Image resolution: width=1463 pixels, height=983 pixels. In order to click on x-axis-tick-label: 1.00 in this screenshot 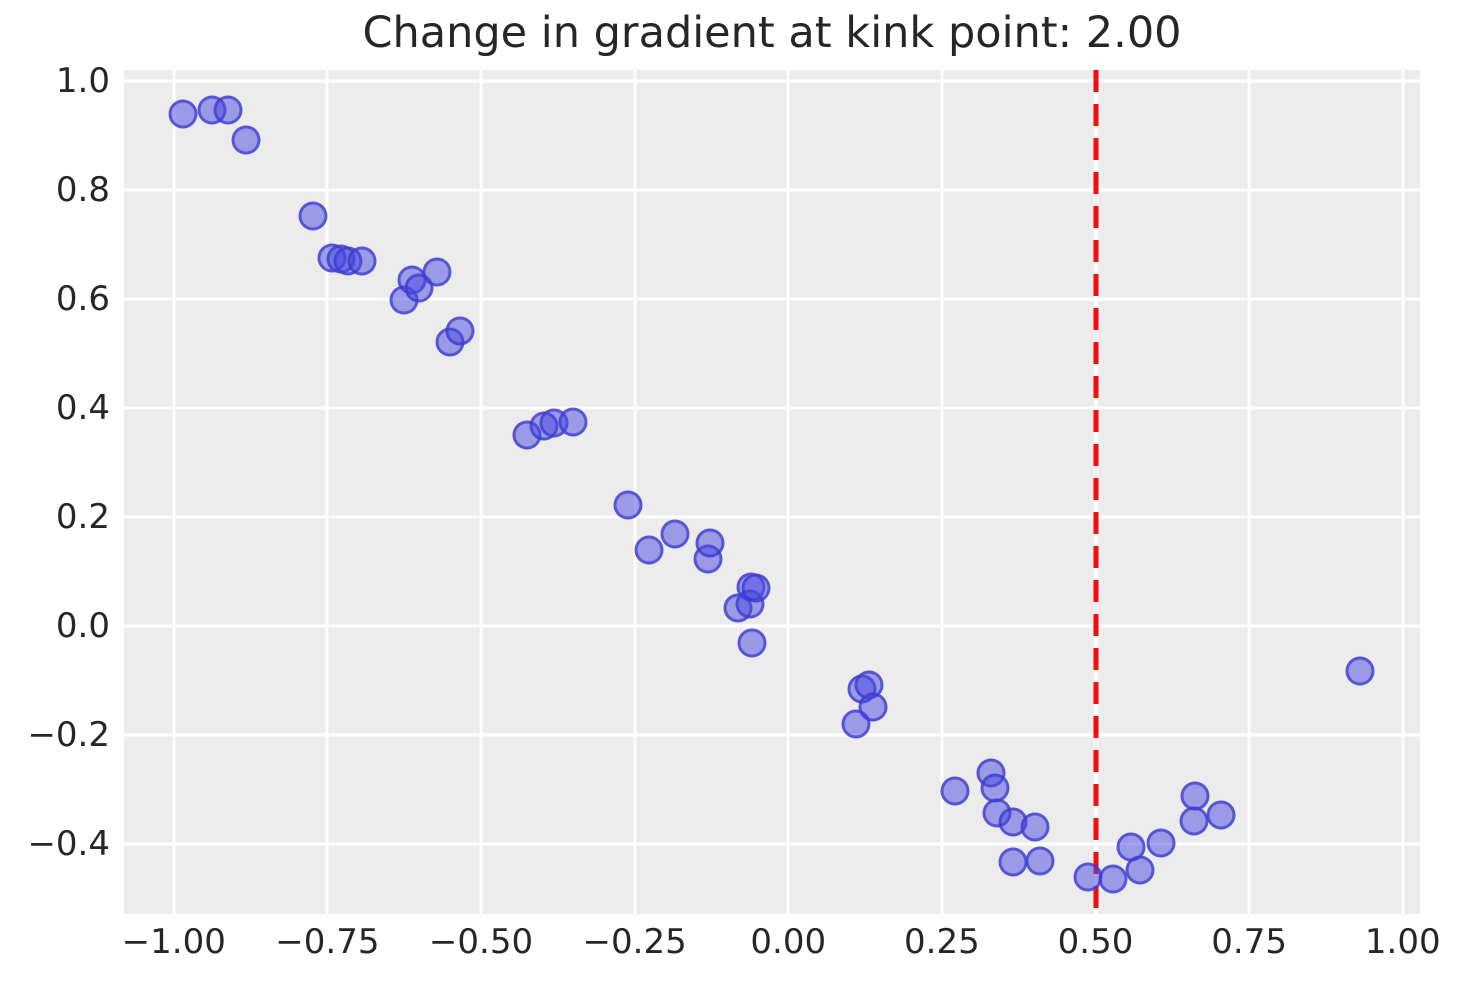, I will do `click(1402, 942)`.